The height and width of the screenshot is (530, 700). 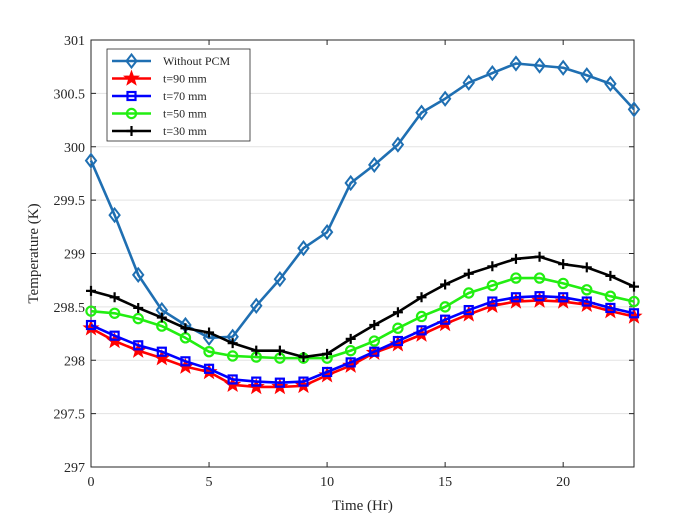 What do you see at coordinates (445, 482) in the screenshot?
I see `x-tick-label: 15` at bounding box center [445, 482].